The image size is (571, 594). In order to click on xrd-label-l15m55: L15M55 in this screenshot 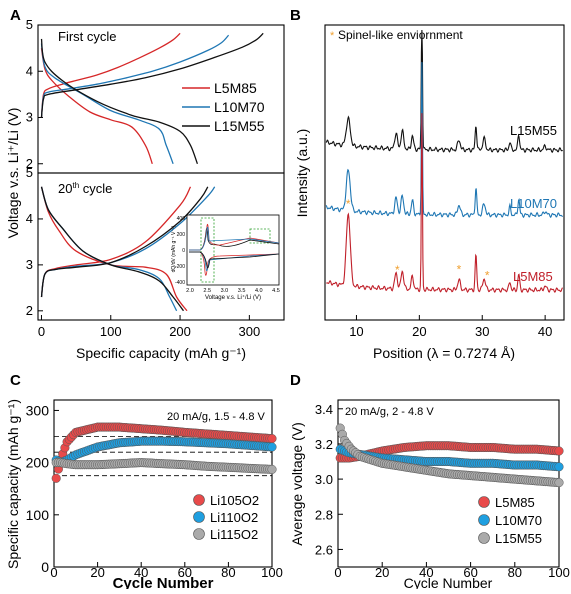, I will do `click(533, 130)`.